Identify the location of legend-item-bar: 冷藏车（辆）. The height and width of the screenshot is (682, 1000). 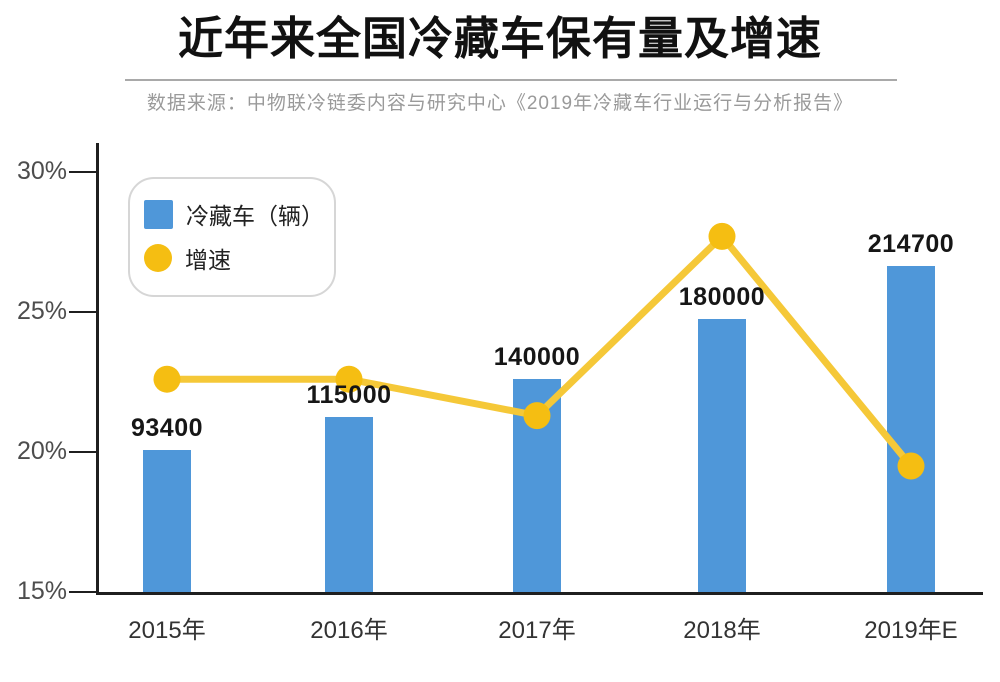
(239, 214).